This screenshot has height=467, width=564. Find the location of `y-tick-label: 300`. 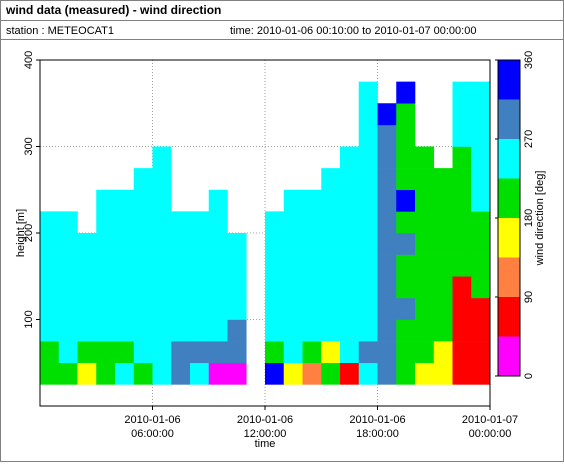

y-tick-label: 300 is located at coordinates (29, 146).